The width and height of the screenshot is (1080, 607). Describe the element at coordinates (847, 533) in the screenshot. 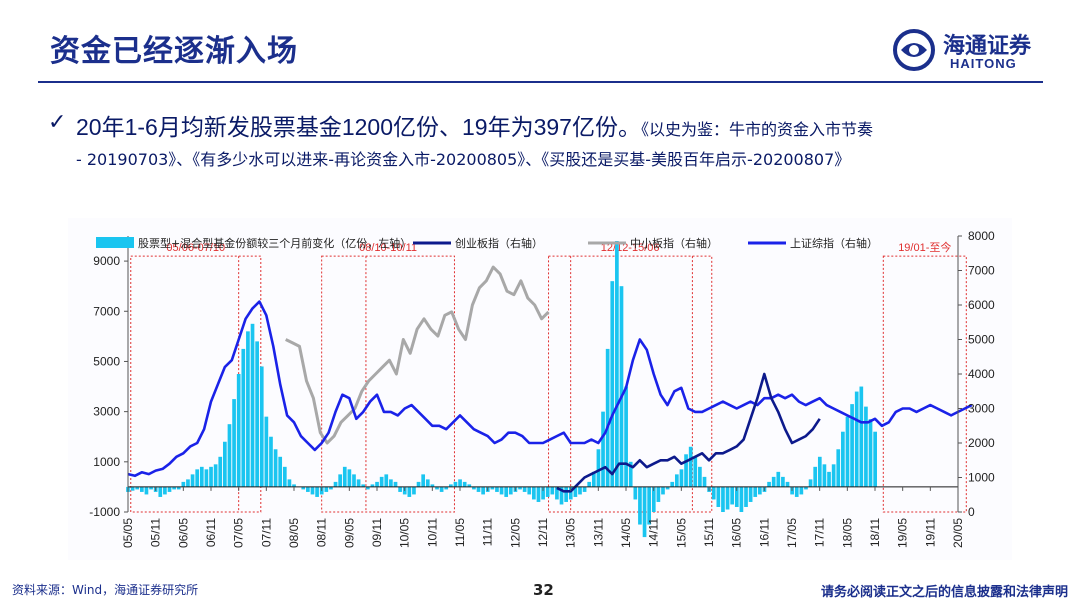

I see `x-tick-label: 18/05` at that location.